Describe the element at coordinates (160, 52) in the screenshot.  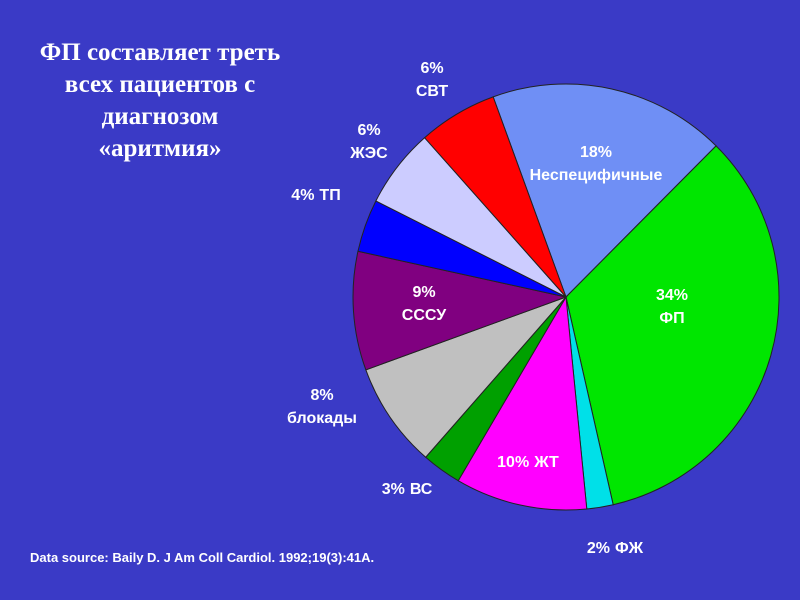
I see `chart-title: ФП составляет треть` at that location.